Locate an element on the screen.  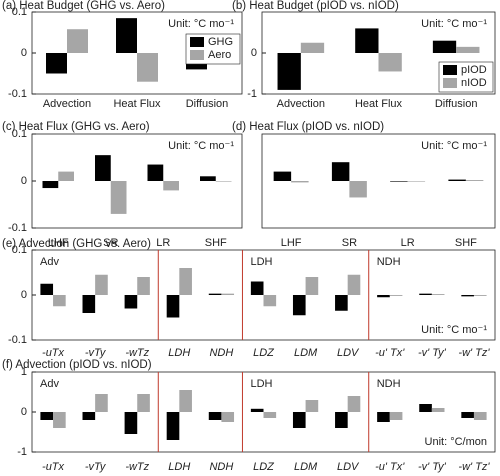
x-tick-label: LDM is located at coordinates (306, 353).